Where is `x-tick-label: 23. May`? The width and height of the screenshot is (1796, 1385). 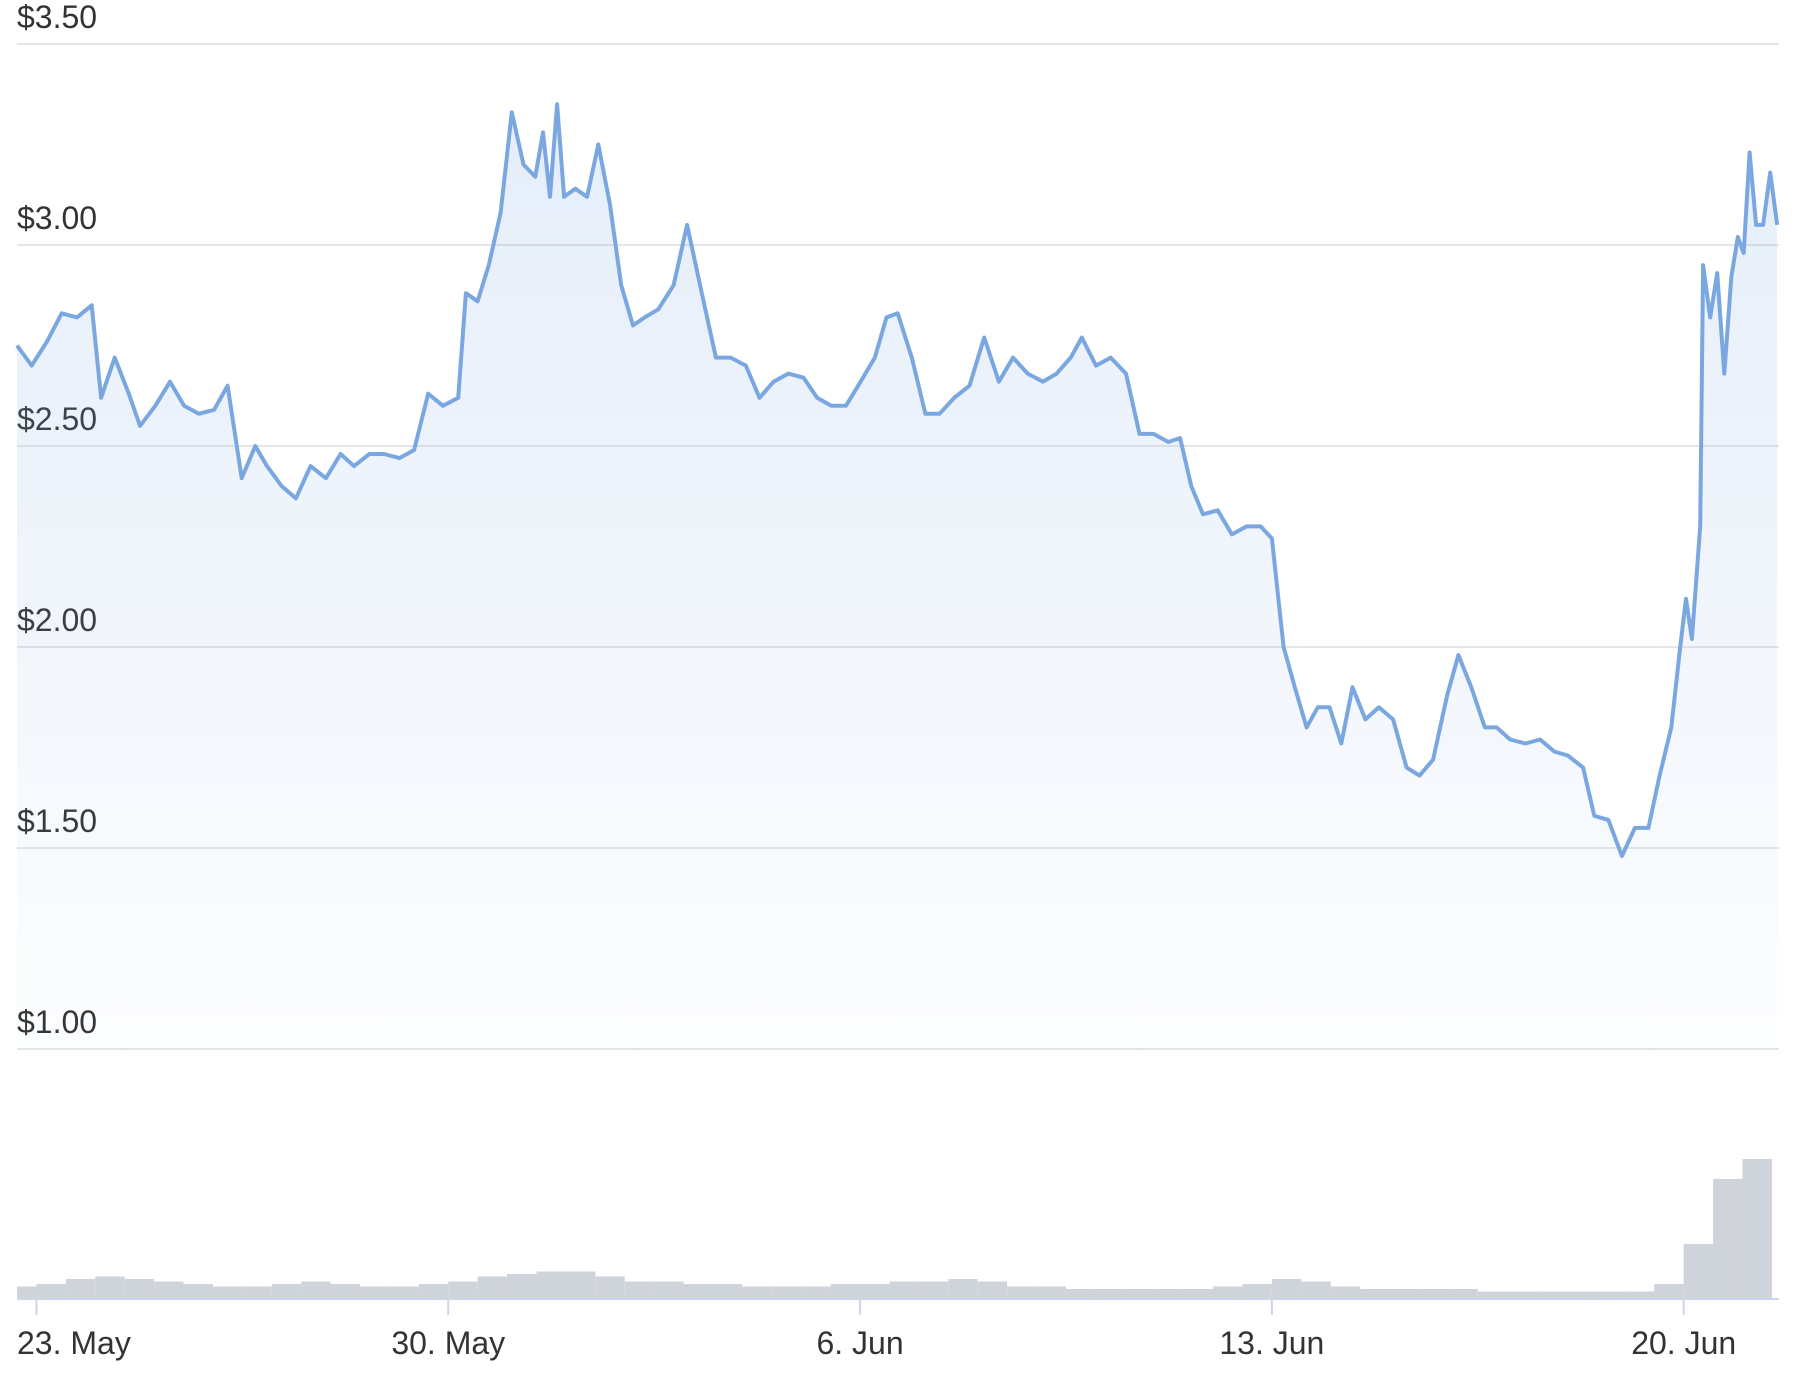
x-tick-label: 23. May is located at coordinates (74, 1343).